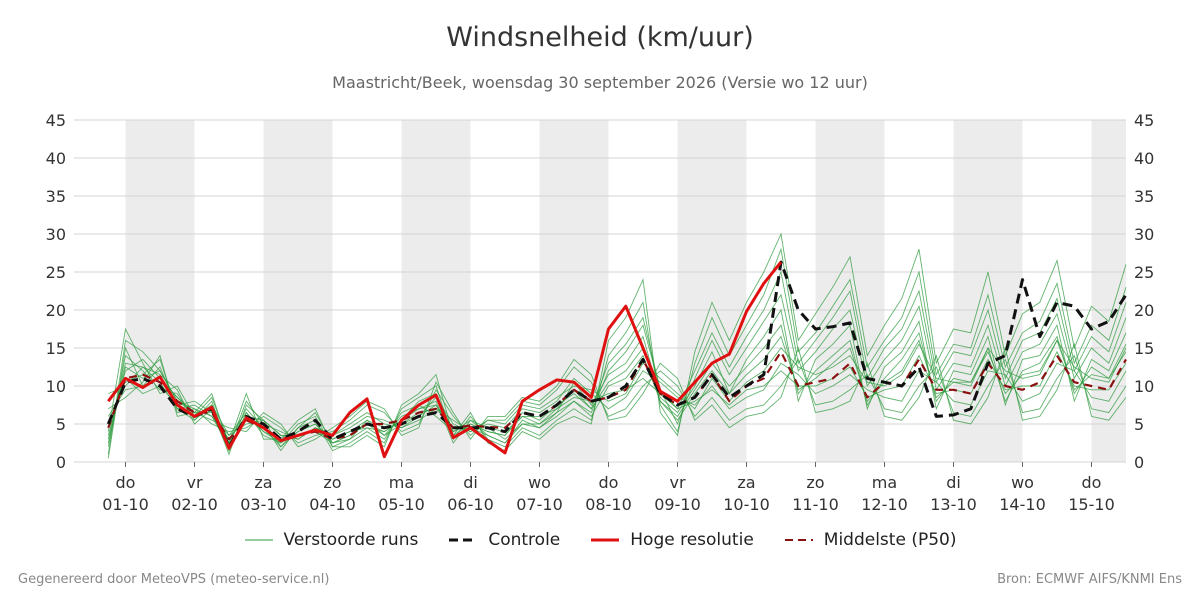 The image size is (1200, 600). Describe the element at coordinates (953, 504) in the screenshot. I see `x-tick-date: 13-10` at that location.